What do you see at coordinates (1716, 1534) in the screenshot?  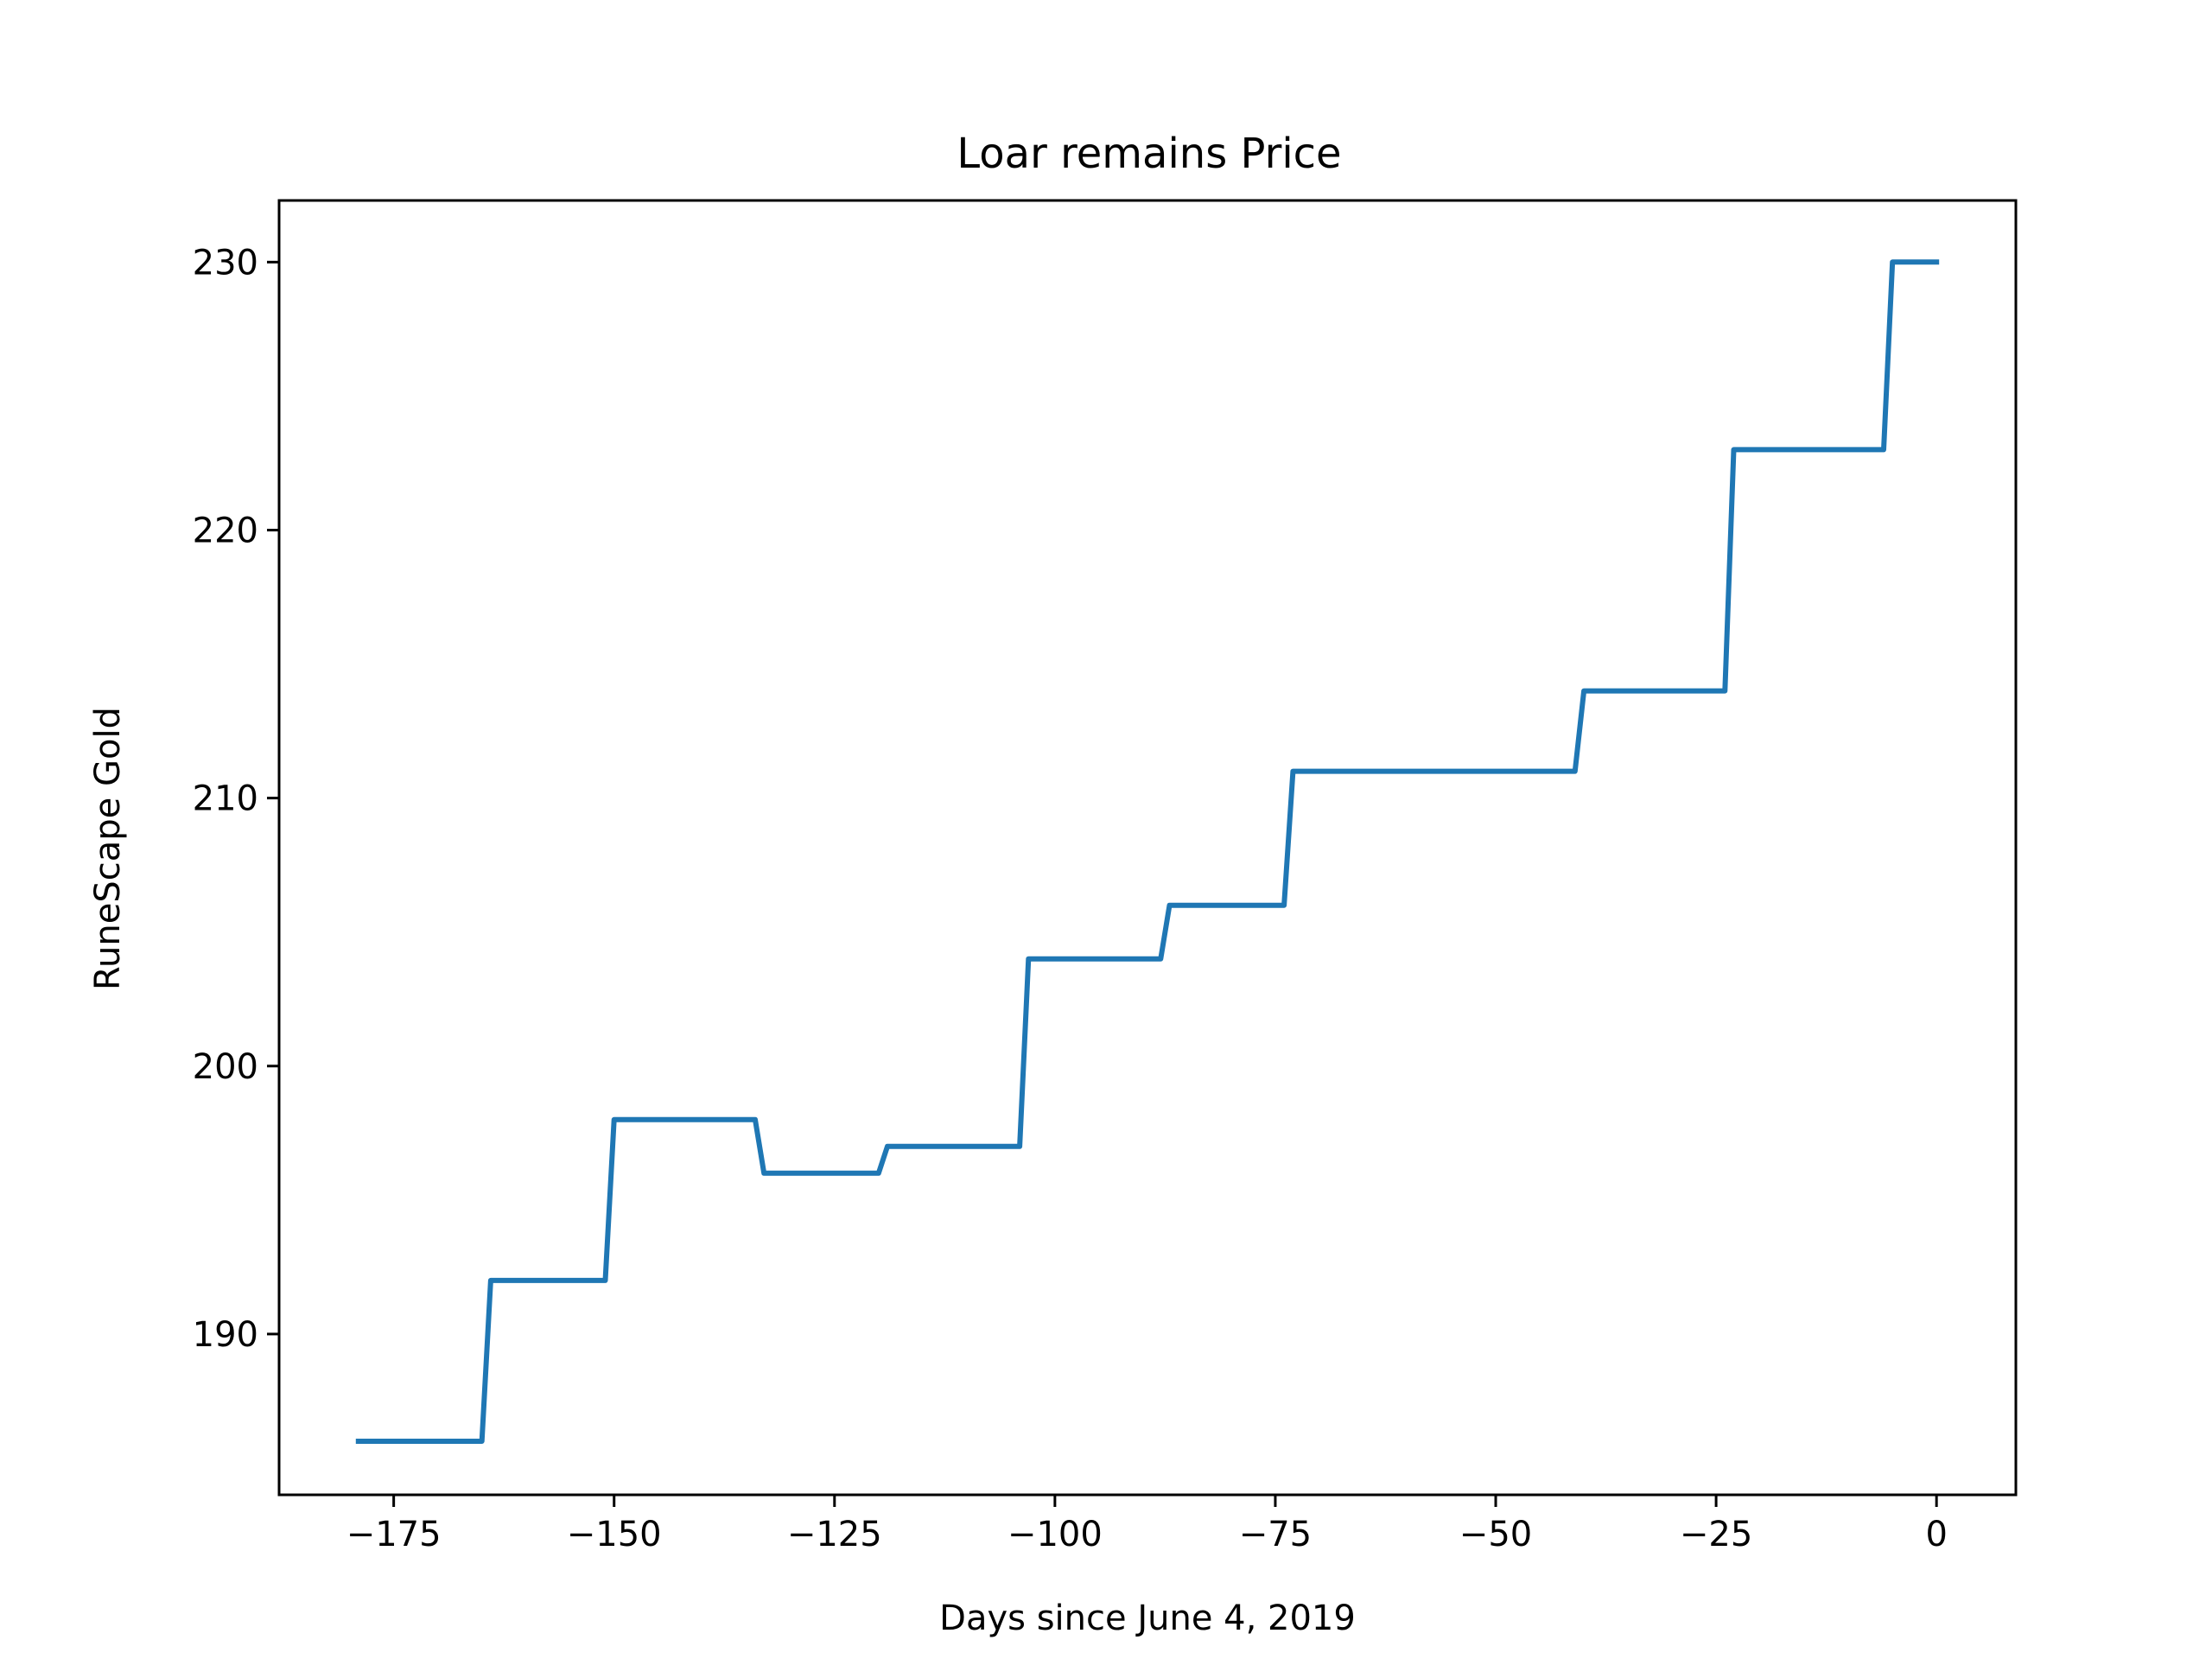 I see `x-tick-label: −25` at bounding box center [1716, 1534].